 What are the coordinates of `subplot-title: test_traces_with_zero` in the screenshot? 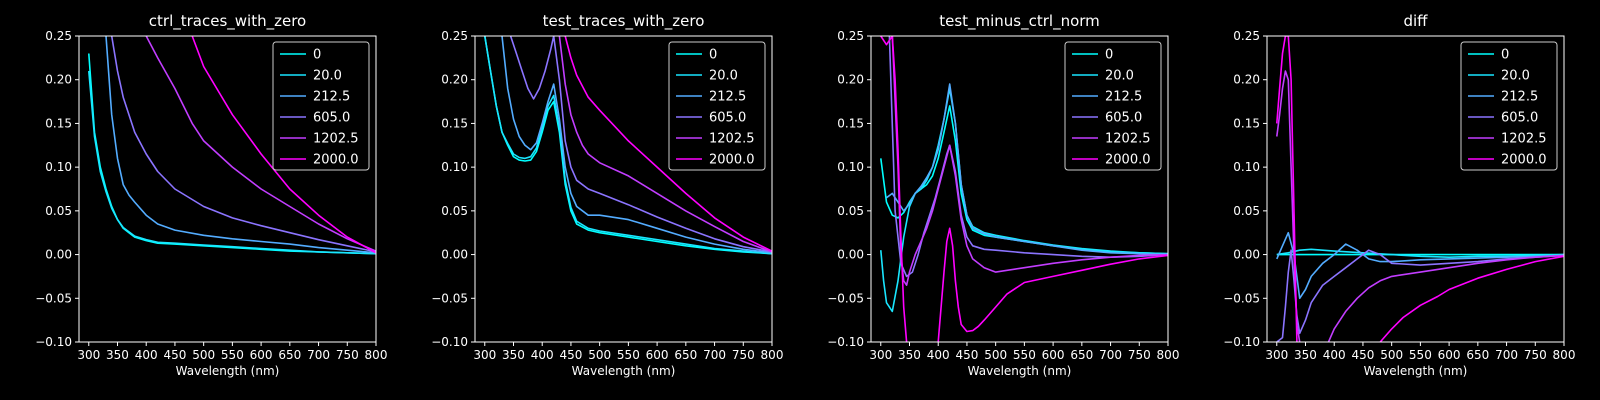 It's located at (624, 21).